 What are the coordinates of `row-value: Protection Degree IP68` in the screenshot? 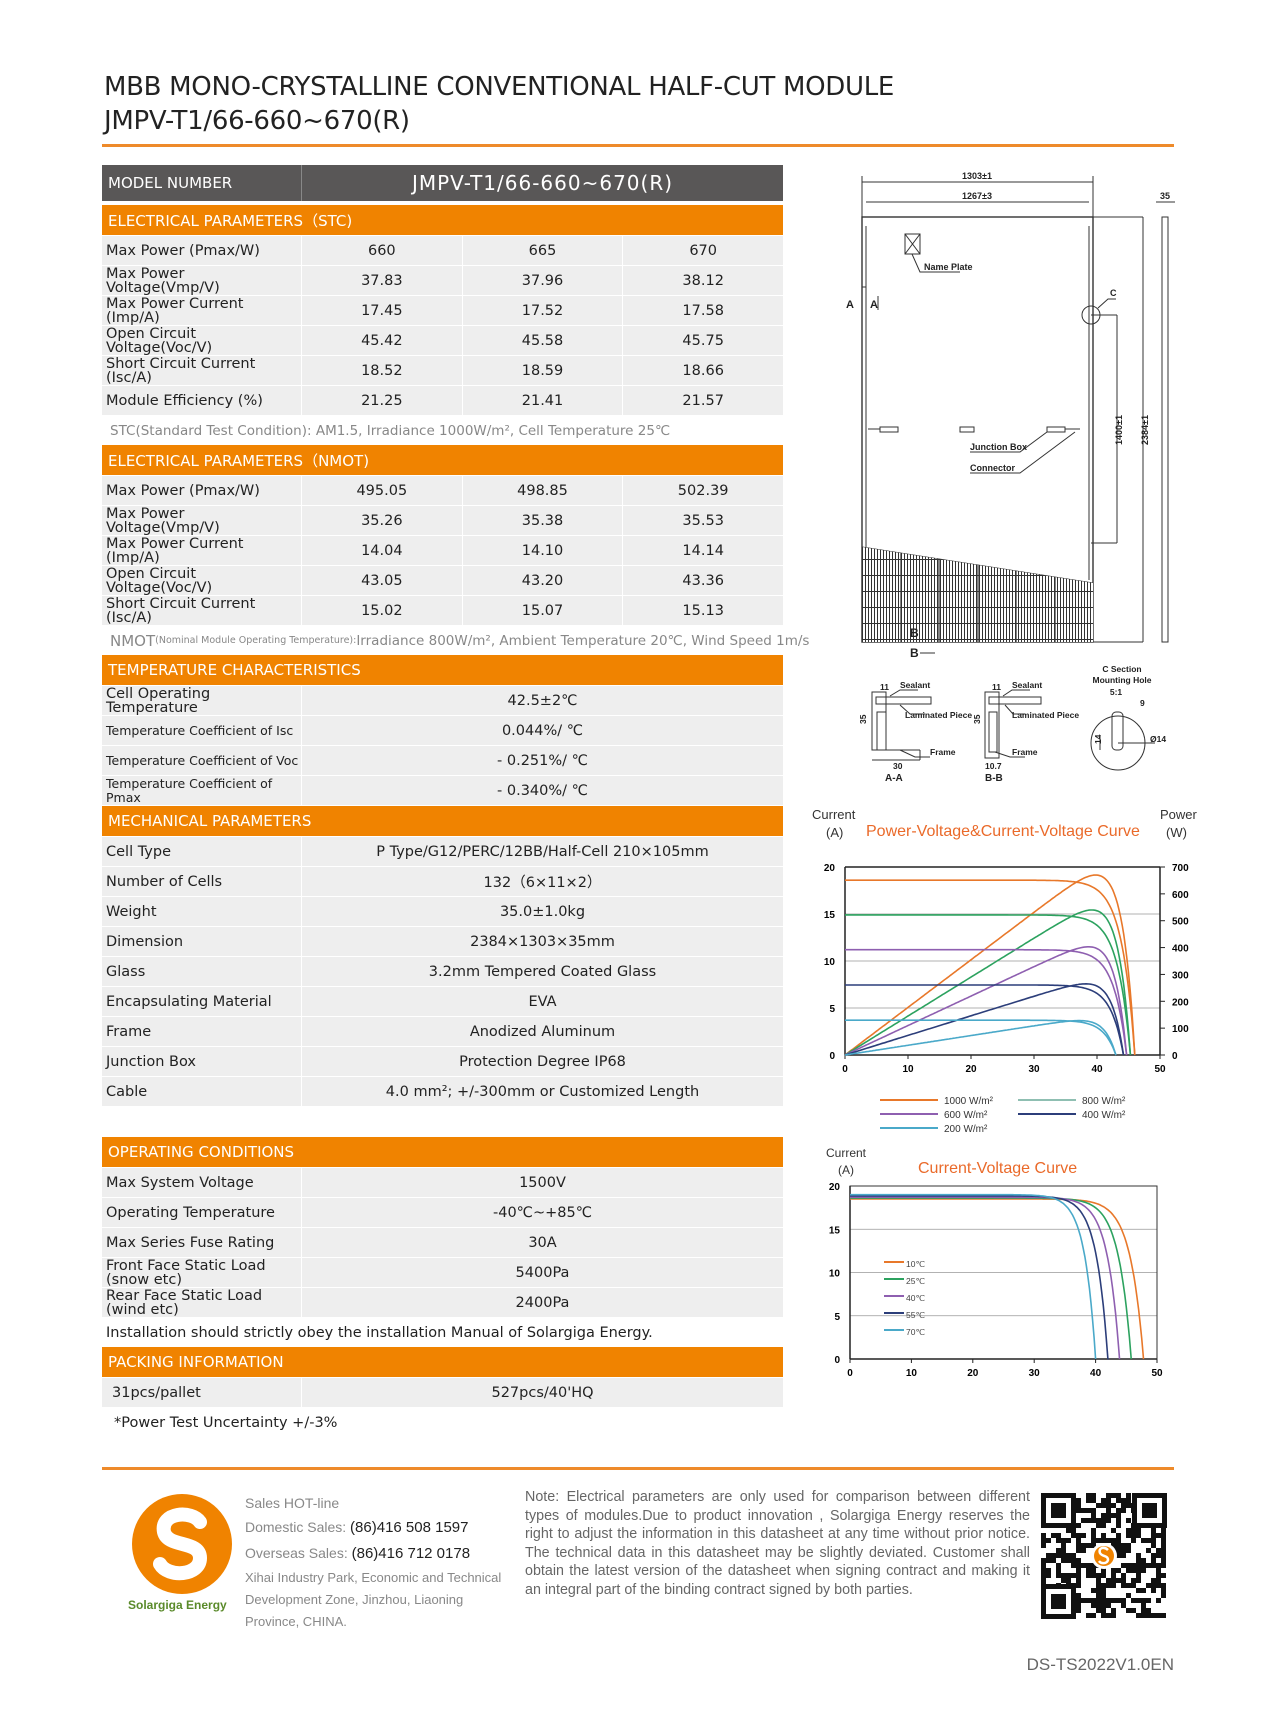 It's located at (542, 1061).